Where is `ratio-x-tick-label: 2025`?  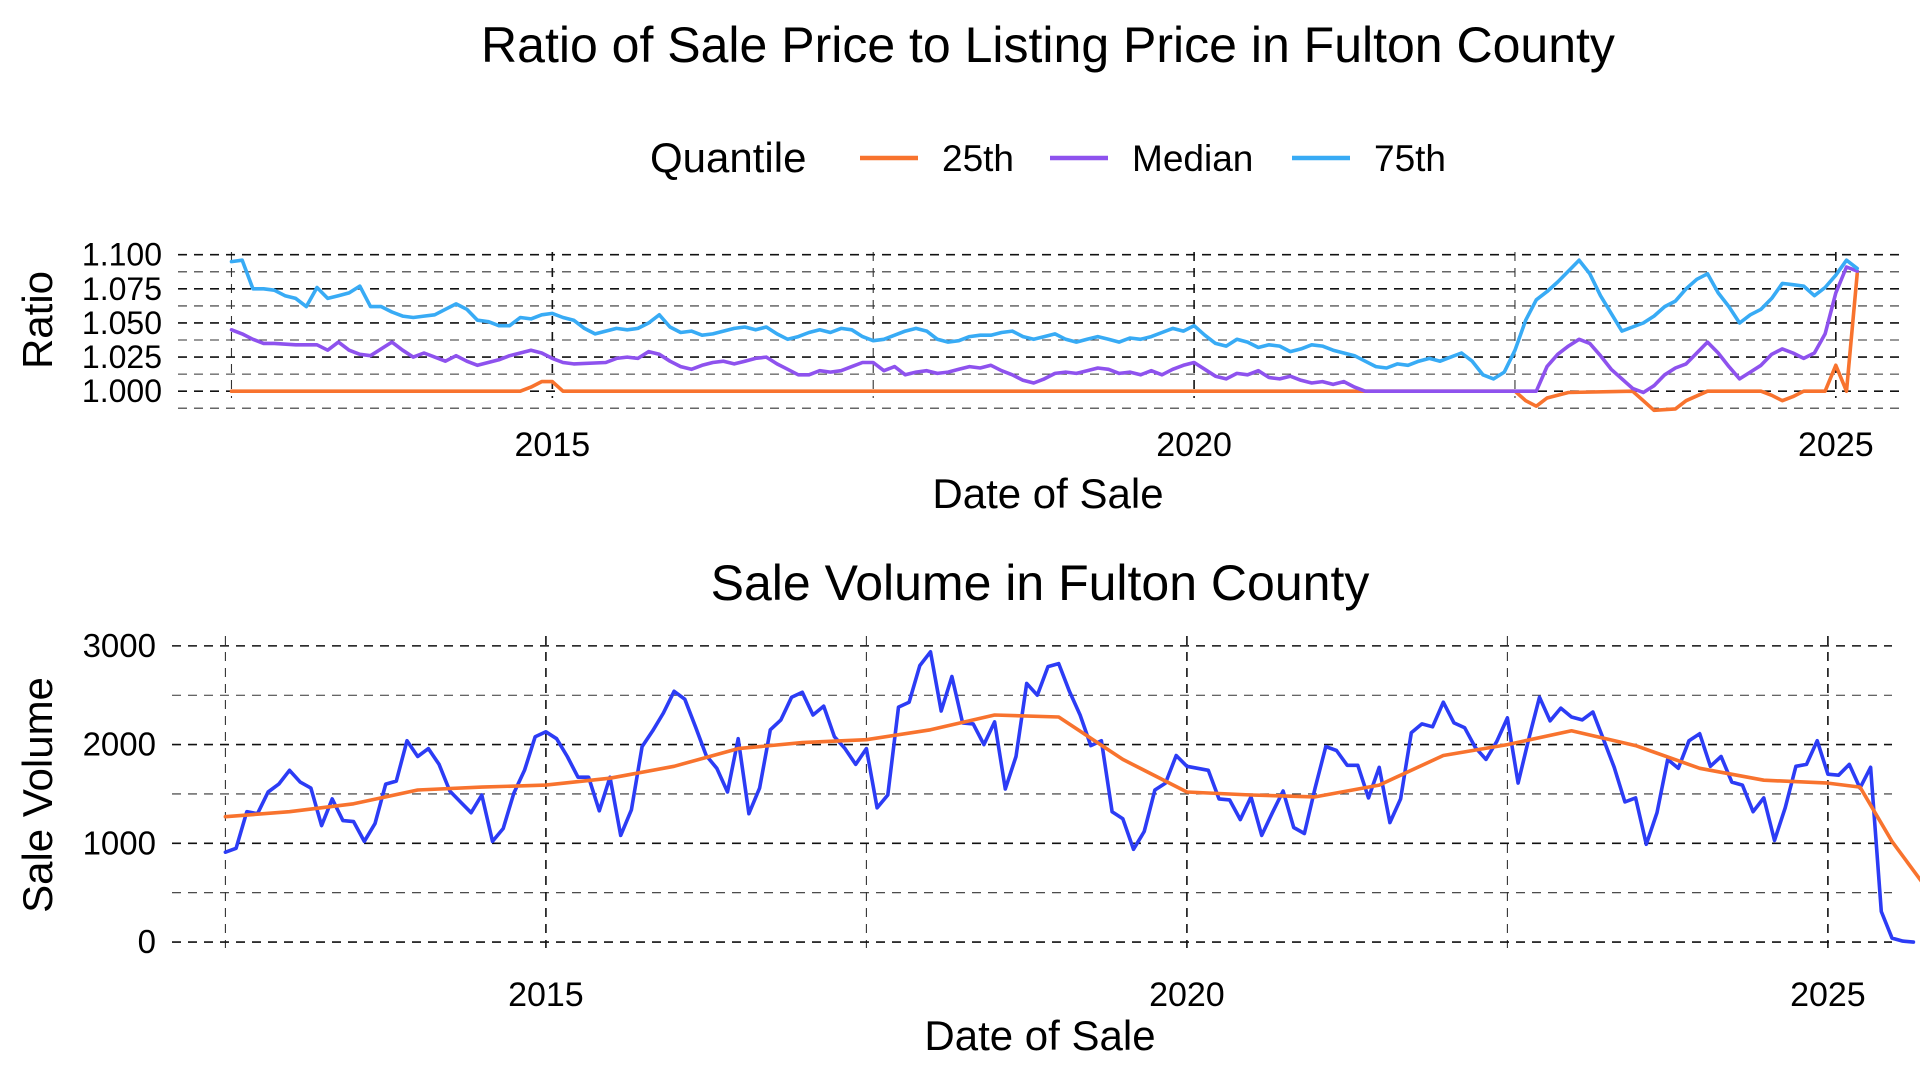
ratio-x-tick-label: 2025 is located at coordinates (1836, 445).